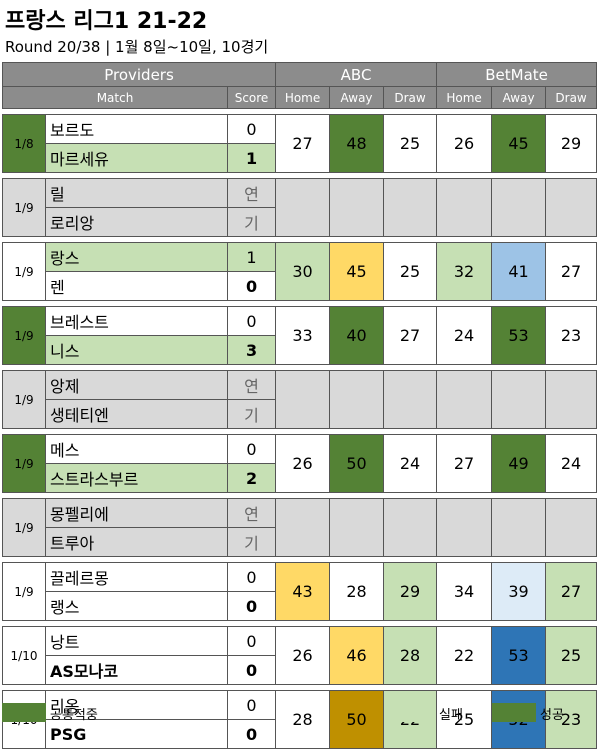 The image size is (599, 749). What do you see at coordinates (251, 257) in the screenshot?
I see `home-score: 1` at bounding box center [251, 257].